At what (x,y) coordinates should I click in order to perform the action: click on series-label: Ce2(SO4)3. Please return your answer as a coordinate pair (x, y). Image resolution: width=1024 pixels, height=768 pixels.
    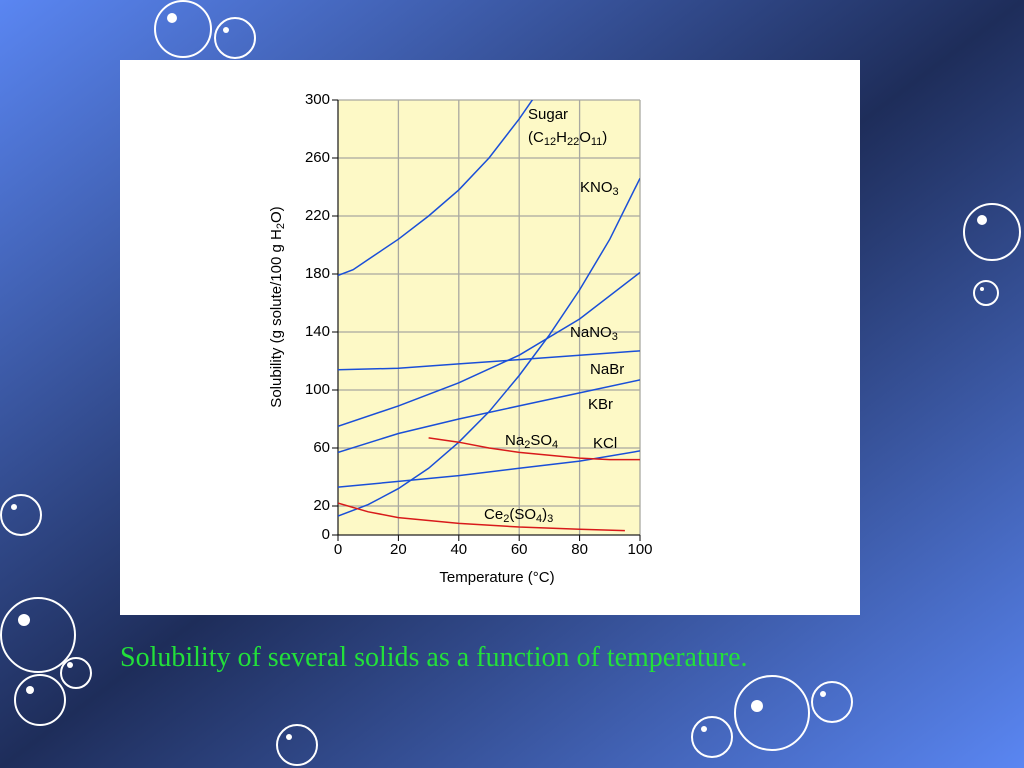
    Looking at the image, I should click on (518, 515).